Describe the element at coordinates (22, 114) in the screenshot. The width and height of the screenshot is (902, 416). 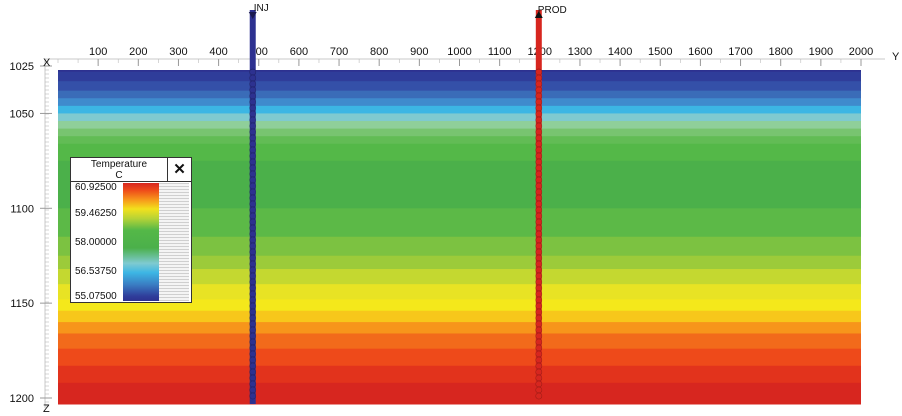
I see `y-tick-label: 1050` at that location.